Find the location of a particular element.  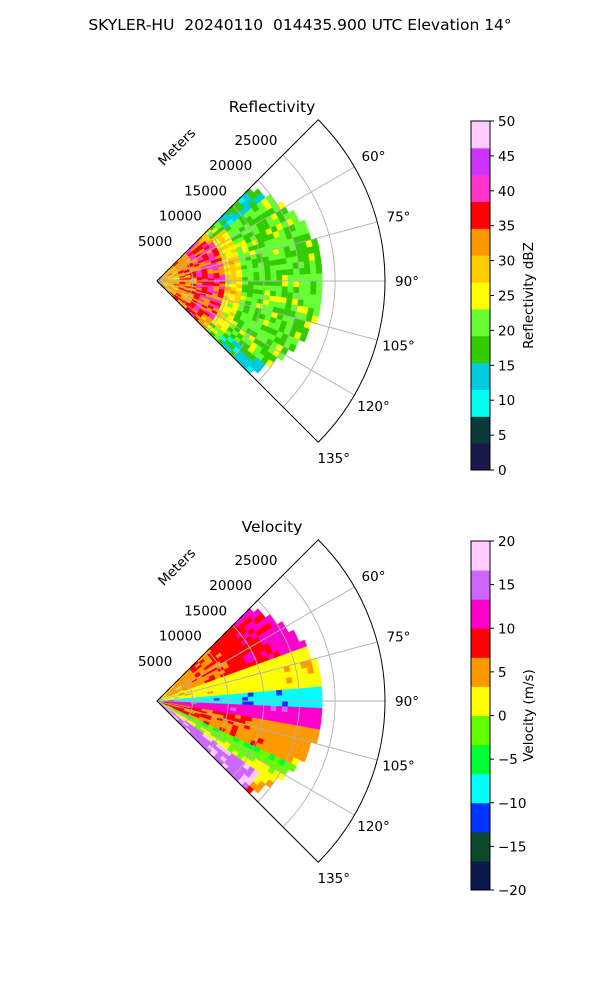

radial-tick-label: 15000 is located at coordinates (205, 191).